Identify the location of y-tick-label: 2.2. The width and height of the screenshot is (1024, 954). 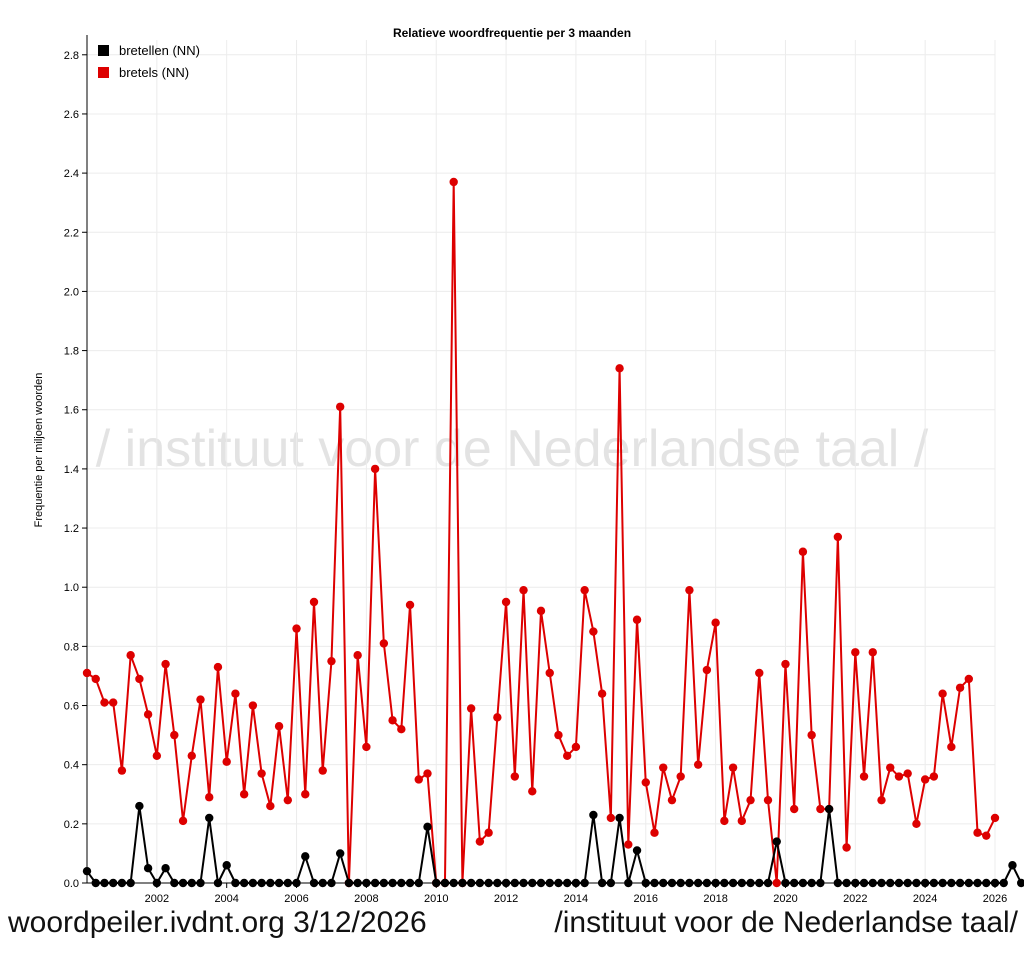
(71, 233).